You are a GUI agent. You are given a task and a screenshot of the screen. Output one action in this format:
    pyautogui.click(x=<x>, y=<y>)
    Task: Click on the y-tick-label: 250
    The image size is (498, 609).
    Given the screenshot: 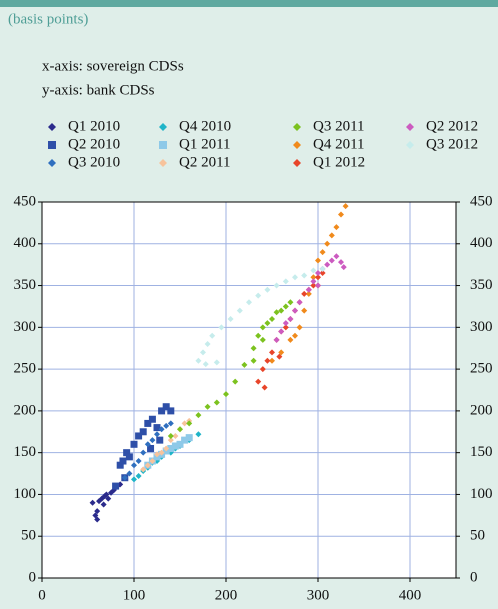 What is the action you would take?
    pyautogui.click(x=25, y=369)
    